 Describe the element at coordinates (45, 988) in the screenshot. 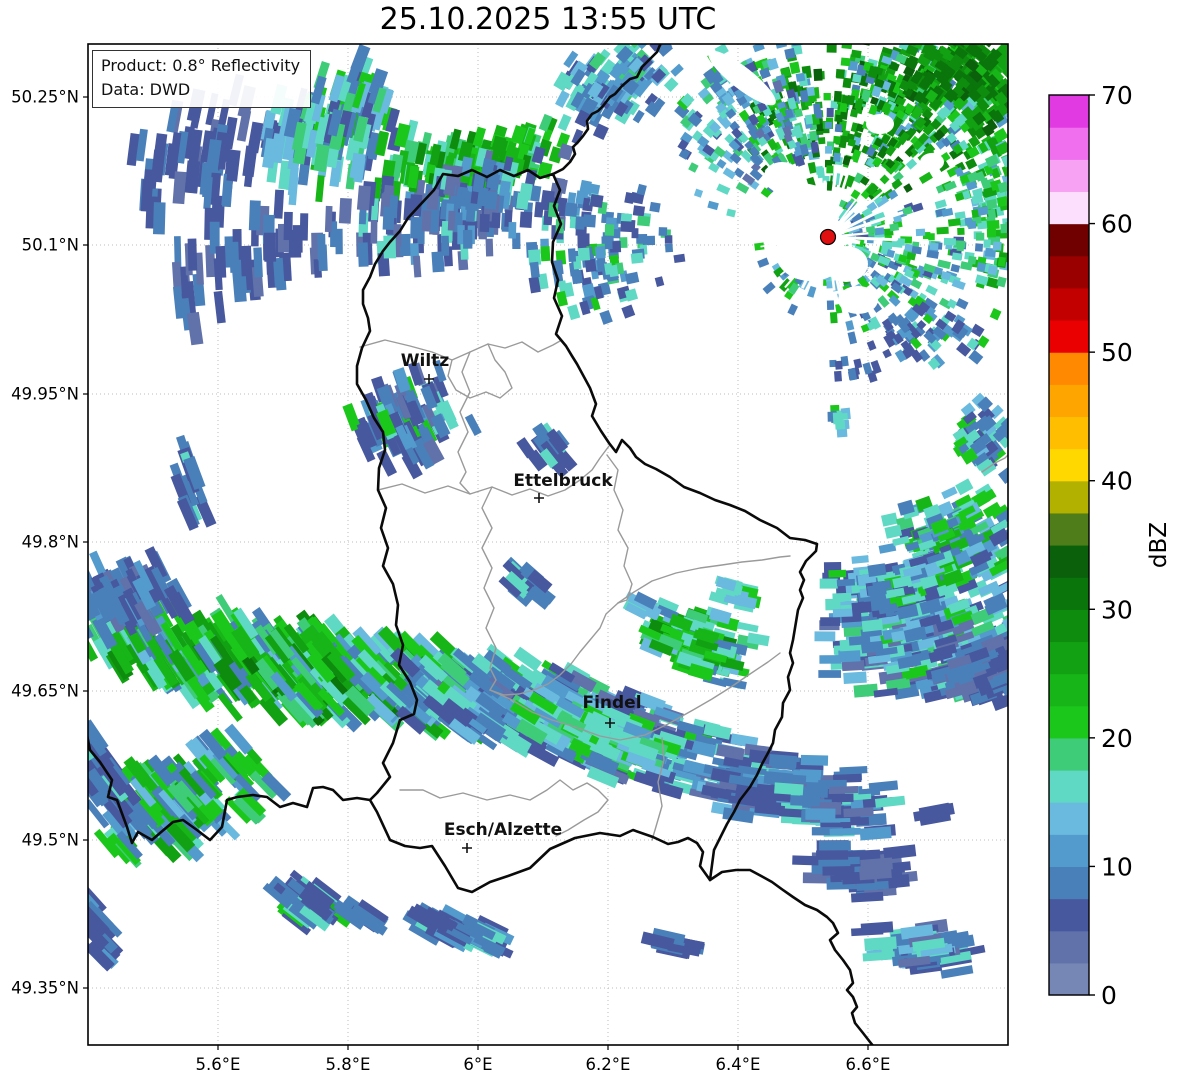

I see `lat-tick-label: 49.35°N` at that location.